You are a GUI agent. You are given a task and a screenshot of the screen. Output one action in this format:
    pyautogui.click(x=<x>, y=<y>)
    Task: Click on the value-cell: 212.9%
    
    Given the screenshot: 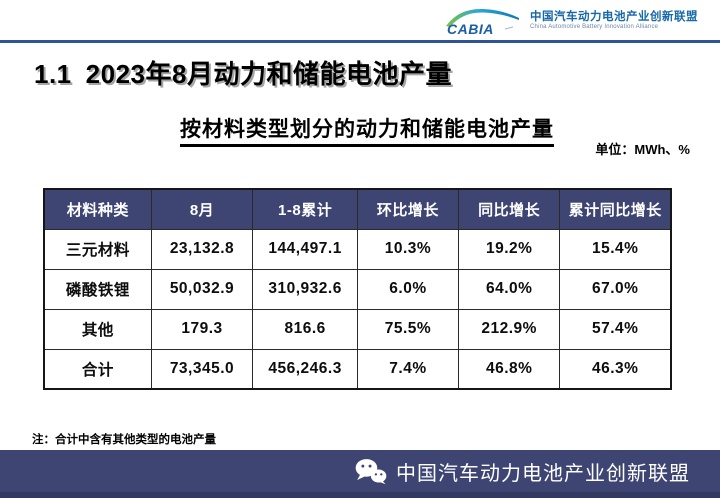 What is the action you would take?
    pyautogui.click(x=509, y=329)
    